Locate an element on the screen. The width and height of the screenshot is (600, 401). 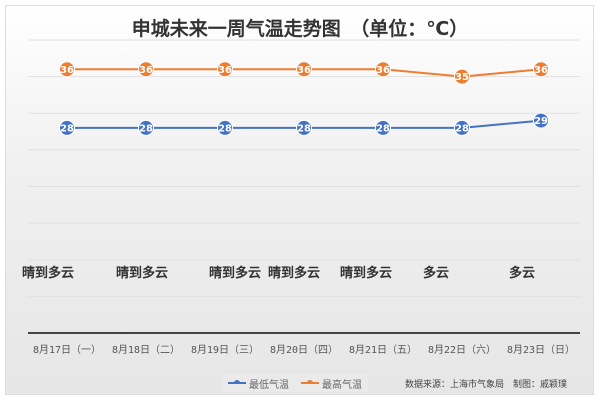
legend-item-low: 最低气温 is located at coordinates (258, 383).